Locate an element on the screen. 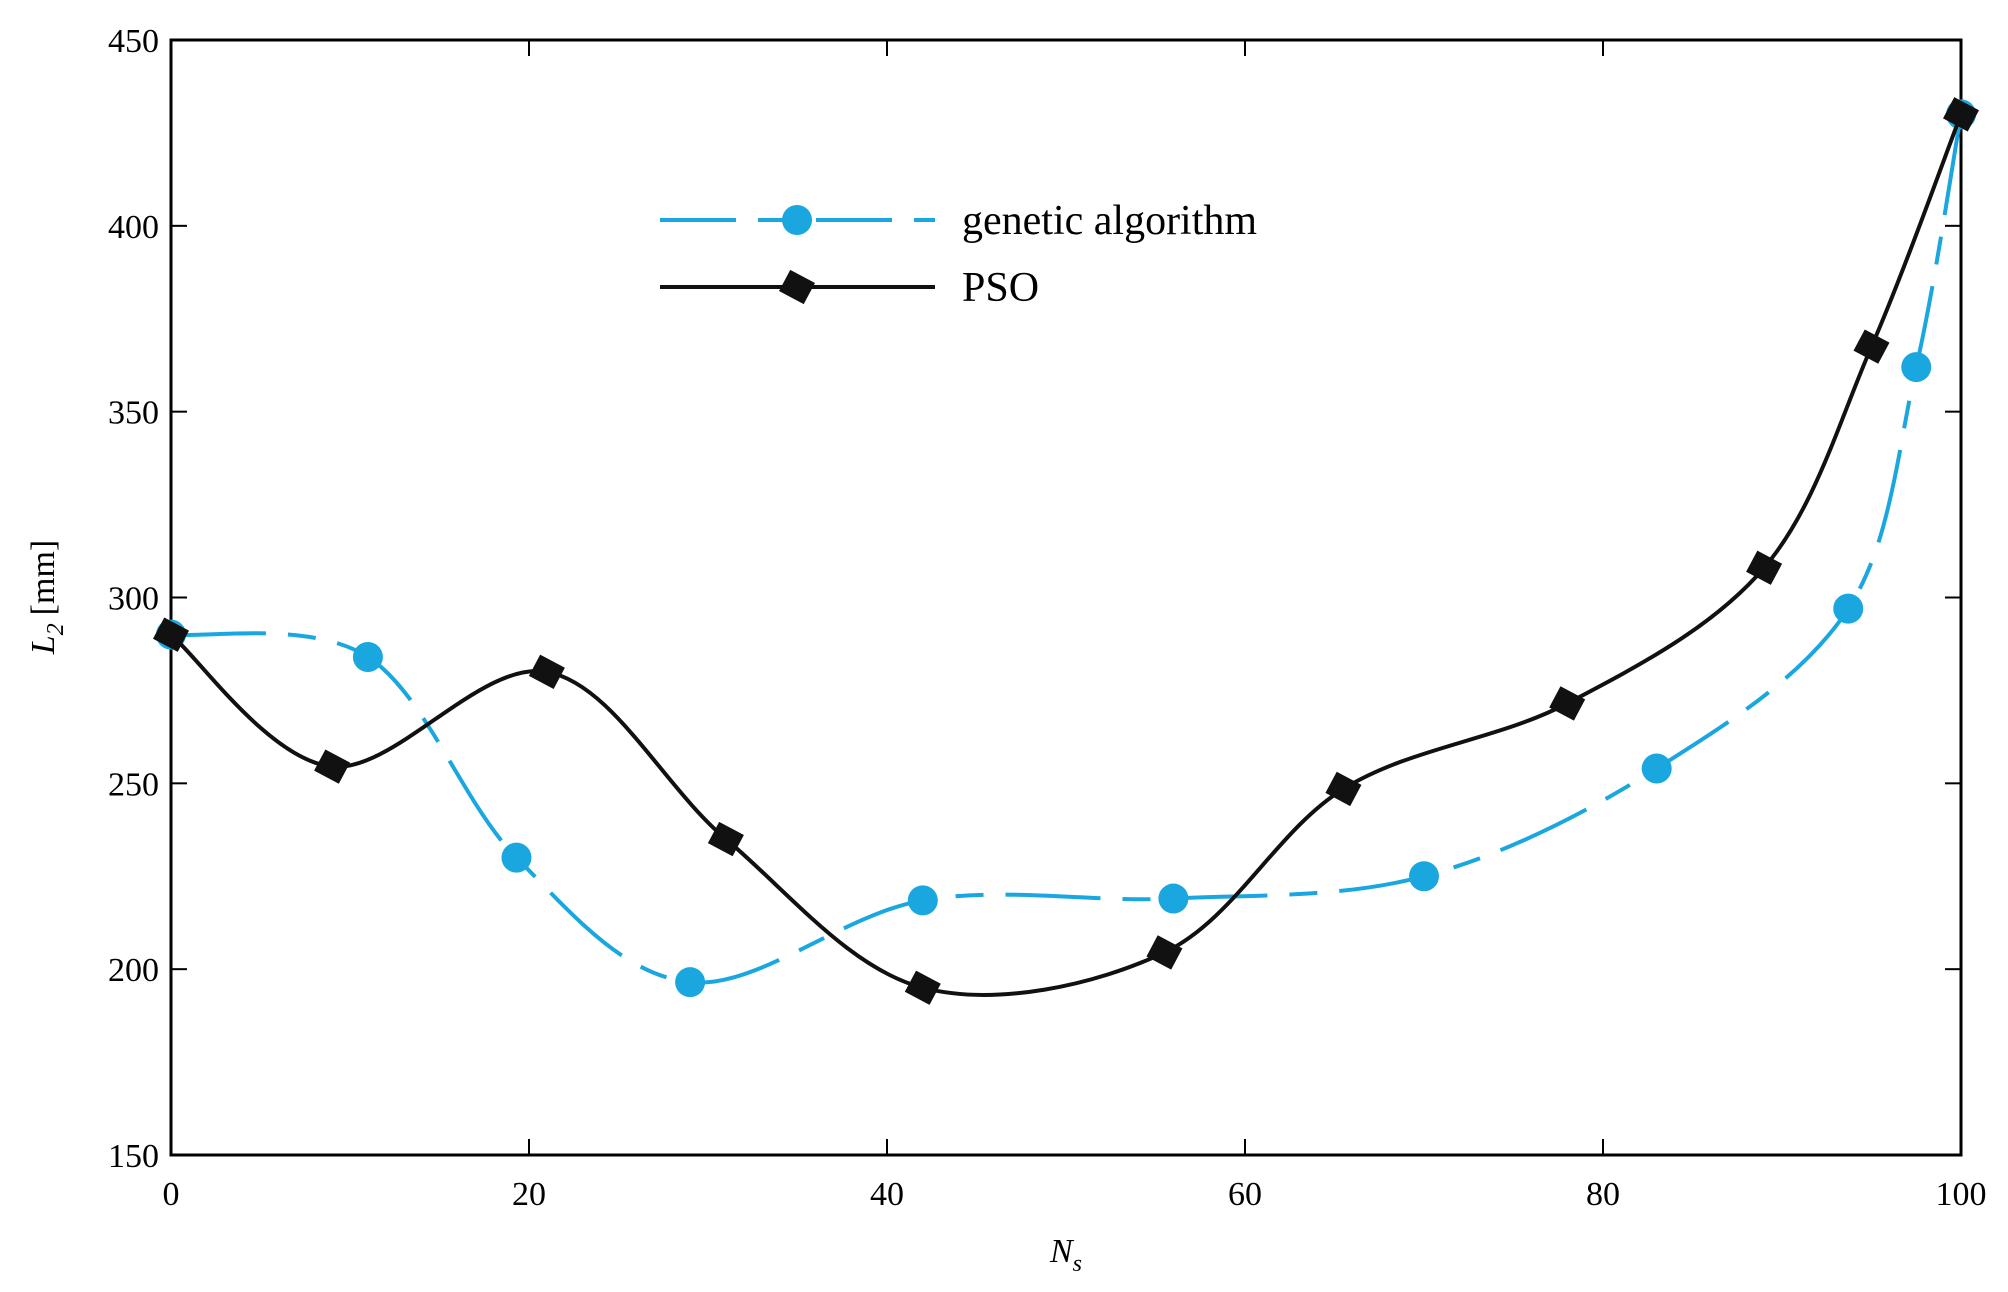 The image size is (2008, 1292). y-tick-label: 450 is located at coordinates (133, 41).